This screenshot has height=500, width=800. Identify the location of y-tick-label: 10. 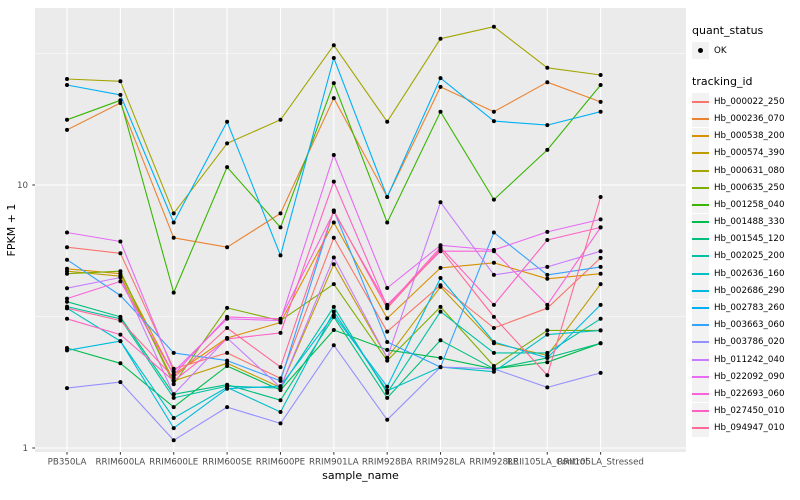
(22, 186).